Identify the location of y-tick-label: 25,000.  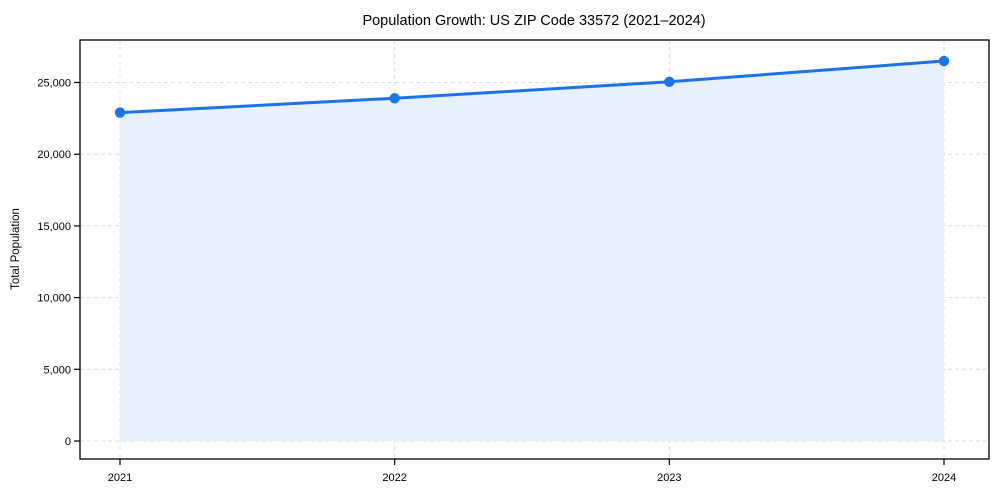
(54, 84).